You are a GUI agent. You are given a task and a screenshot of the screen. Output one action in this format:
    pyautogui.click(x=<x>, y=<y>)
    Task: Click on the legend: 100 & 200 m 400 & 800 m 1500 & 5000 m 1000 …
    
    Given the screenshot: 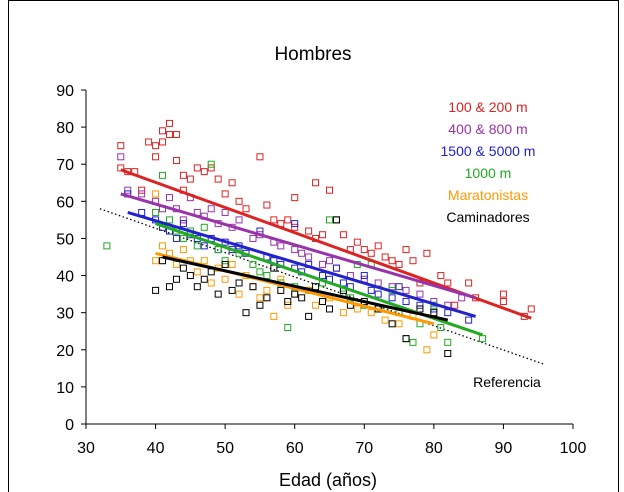 What is the action you would take?
    pyautogui.click(x=488, y=162)
    